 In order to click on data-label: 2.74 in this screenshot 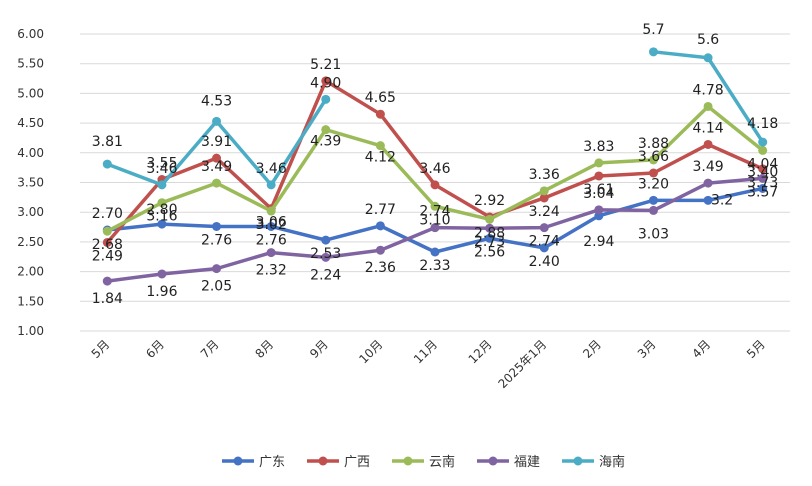, I will do `click(434, 212)`.